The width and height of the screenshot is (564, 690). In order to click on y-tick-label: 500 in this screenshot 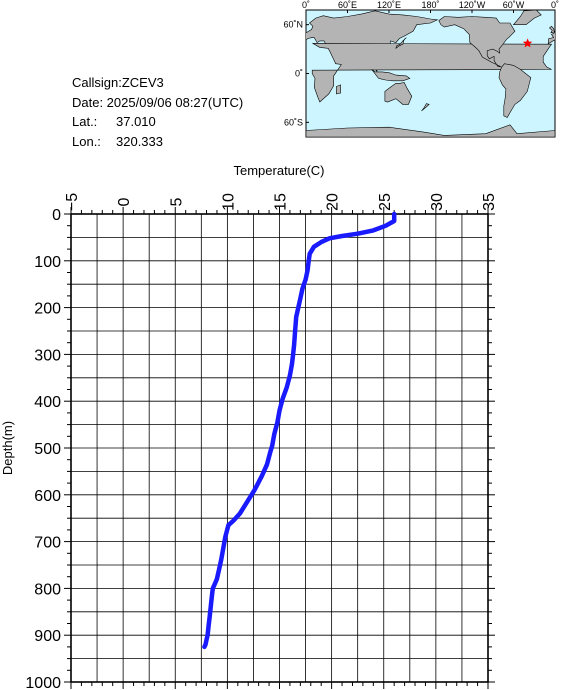, I will do `click(47, 449)`.